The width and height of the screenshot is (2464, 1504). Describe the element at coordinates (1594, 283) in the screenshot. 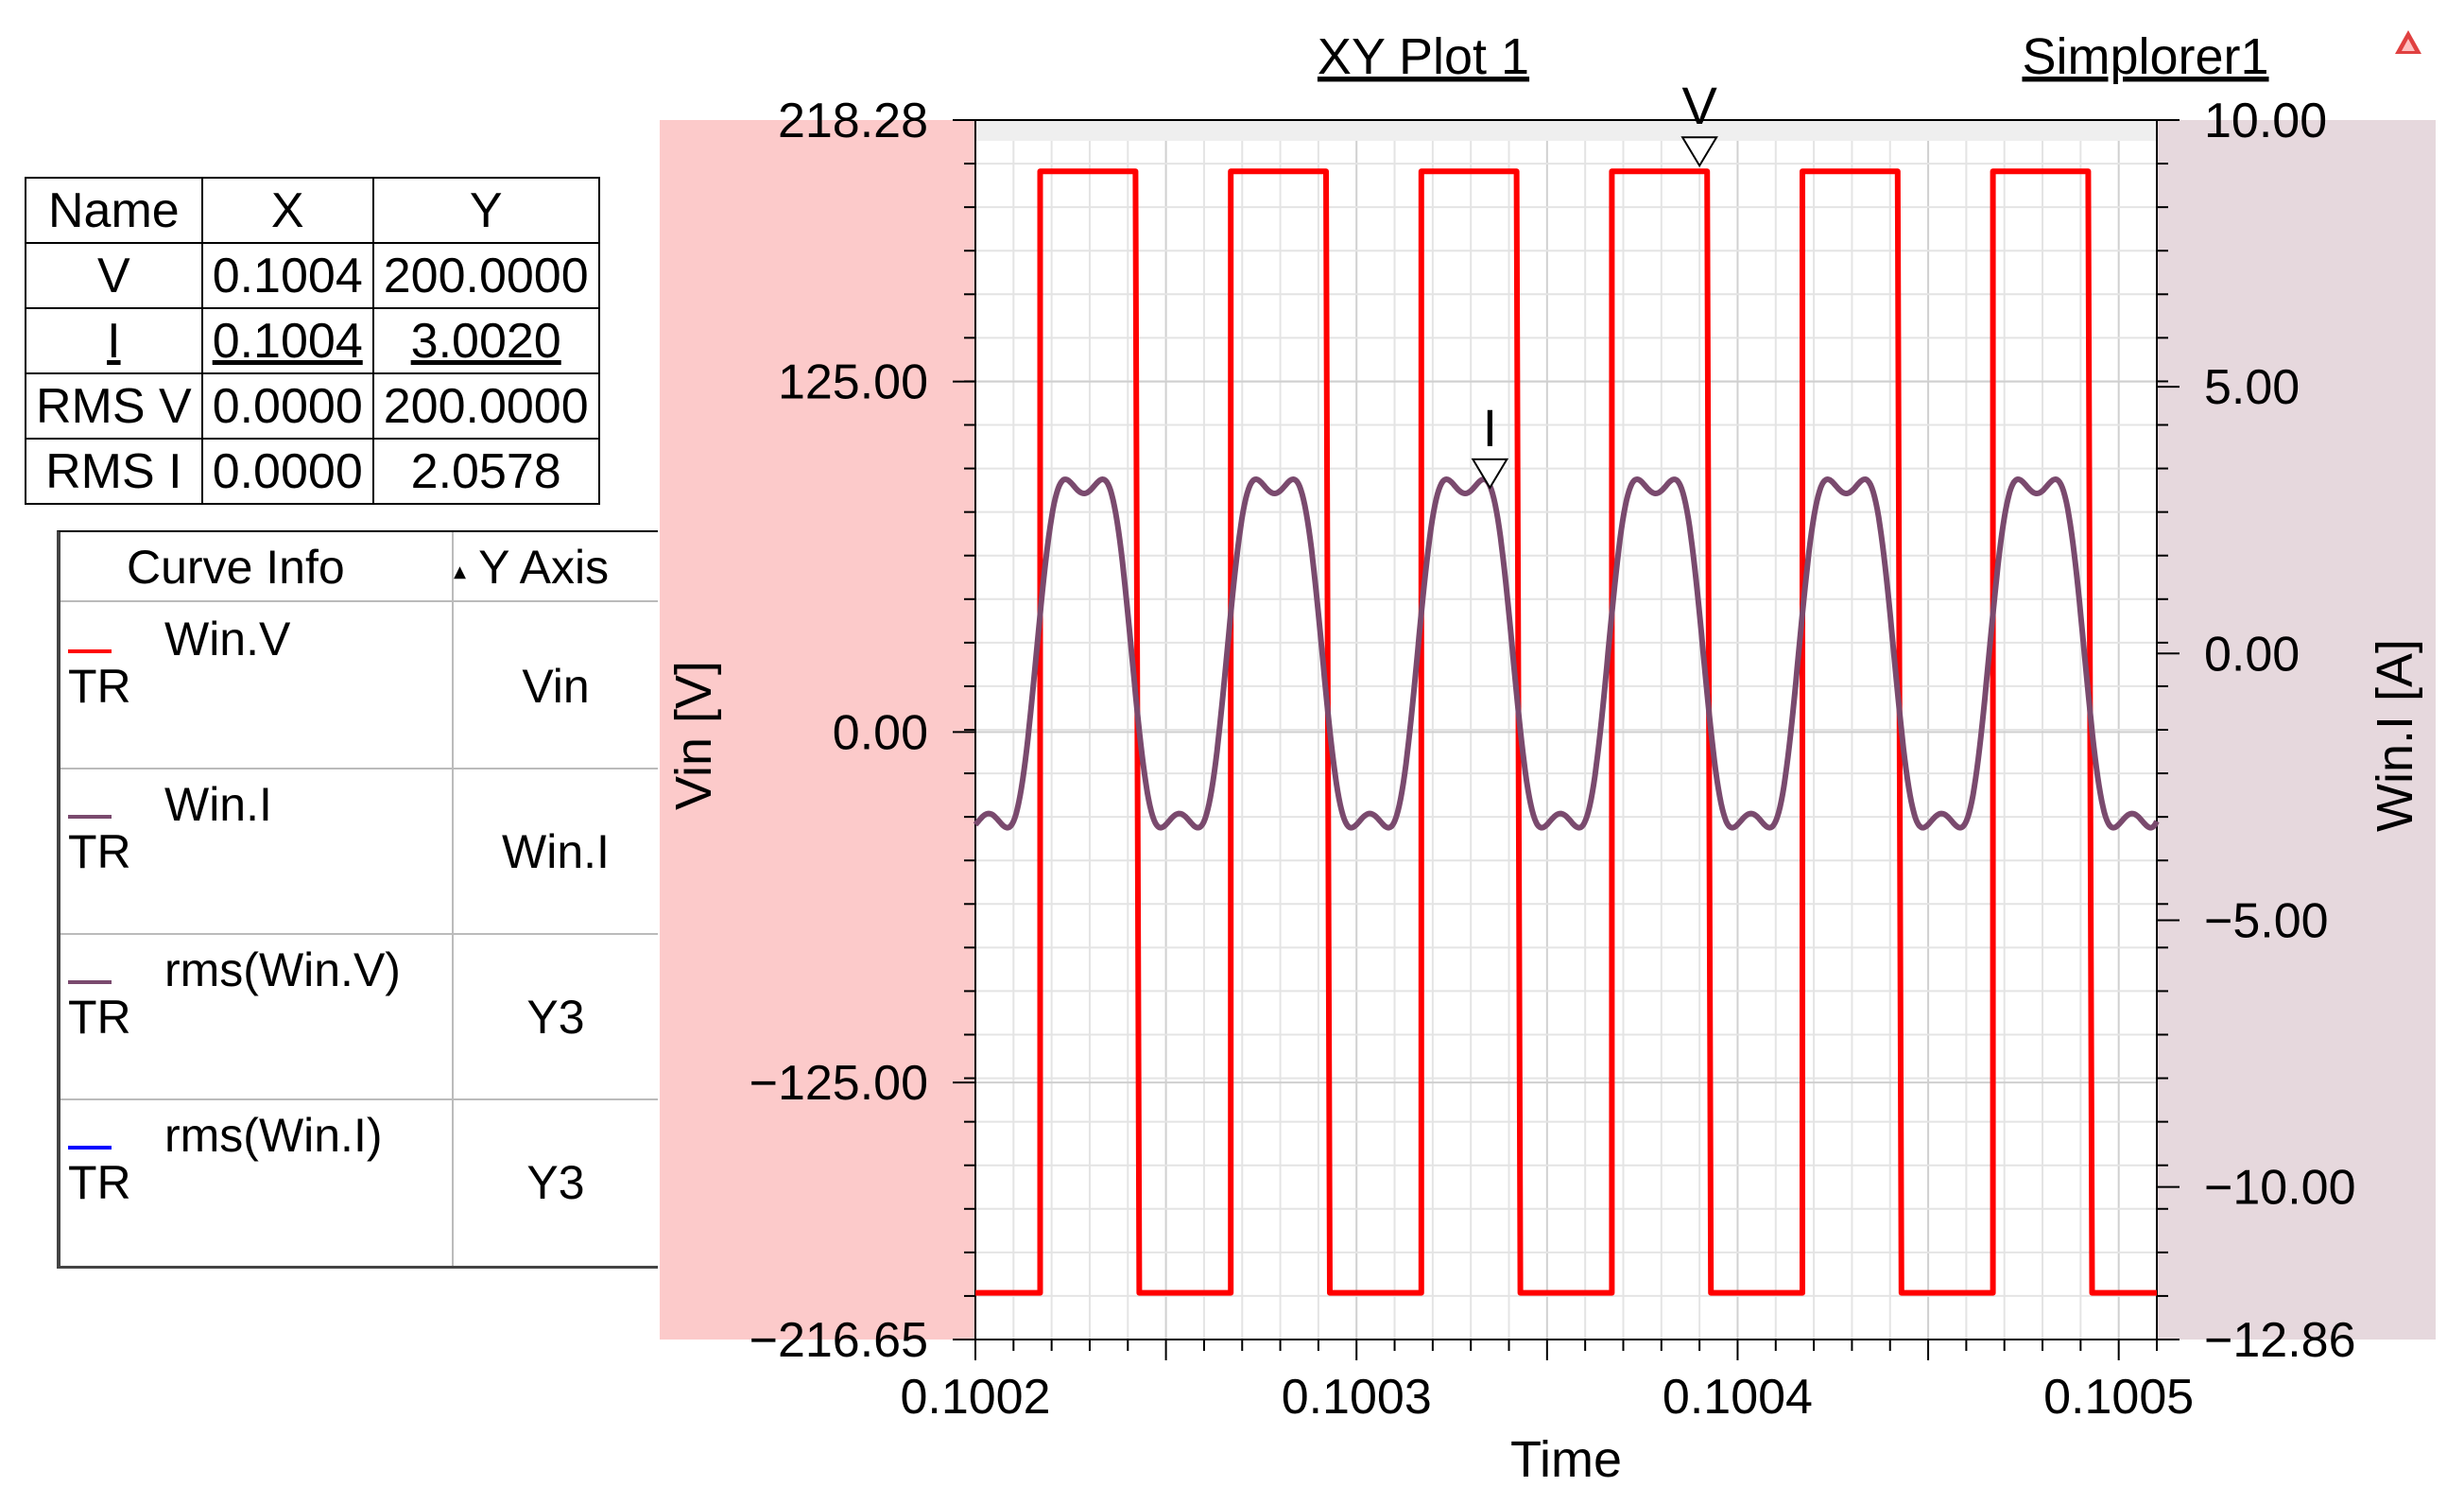

I see `markers-layer: VI` at that location.